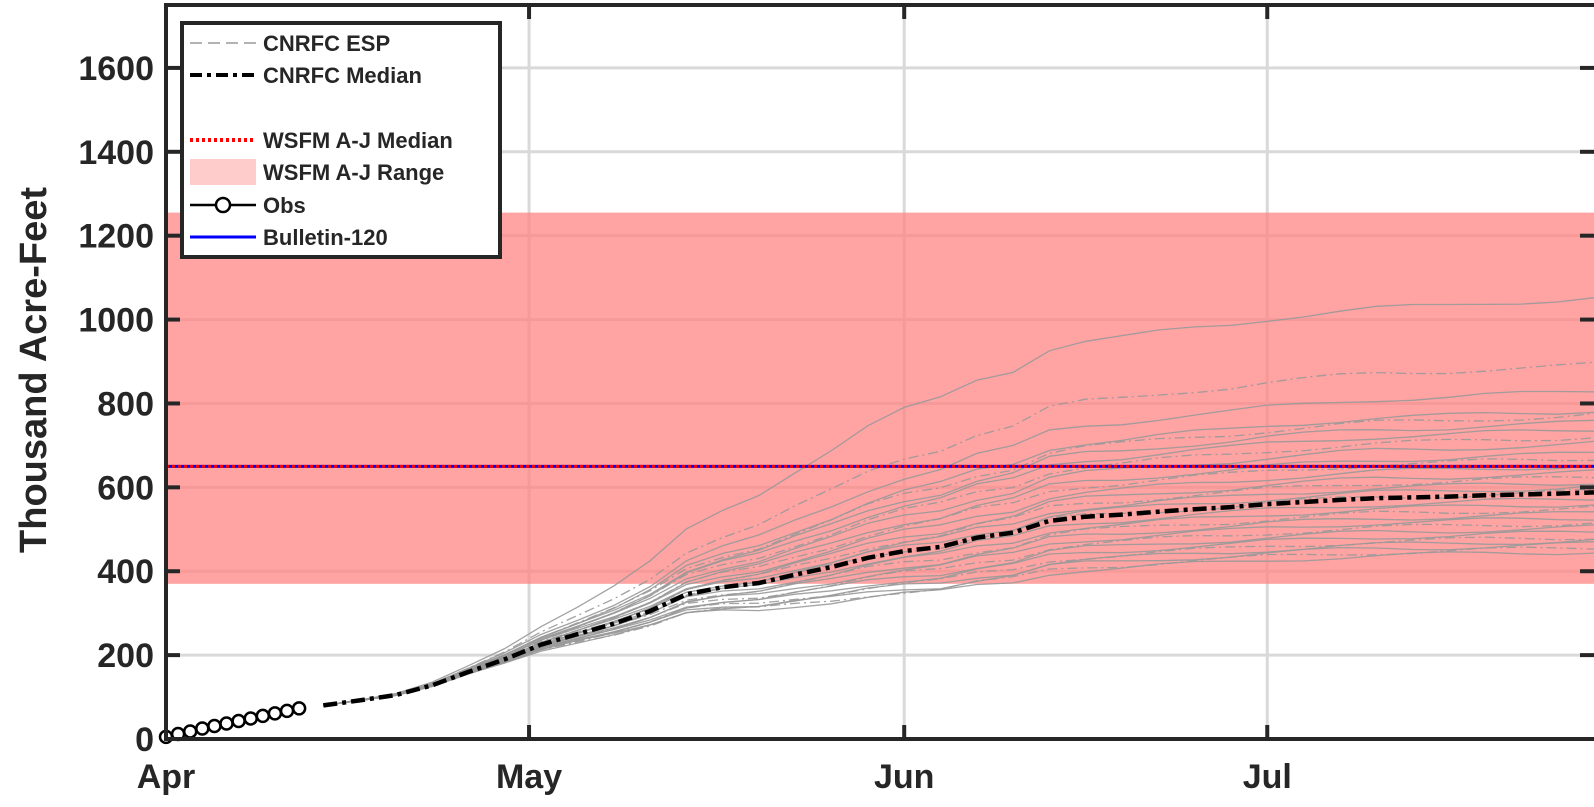 The width and height of the screenshot is (1594, 807). Describe the element at coordinates (116, 321) in the screenshot. I see `y-tick-label-1000: 1000` at that location.